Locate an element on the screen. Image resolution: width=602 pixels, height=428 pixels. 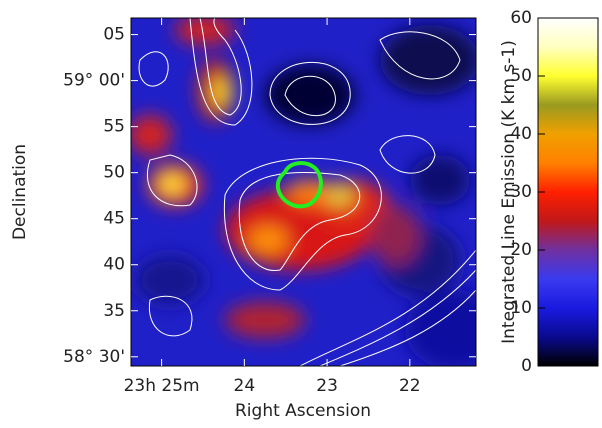
colorbar-tick-label: 20 is located at coordinates (521, 250).